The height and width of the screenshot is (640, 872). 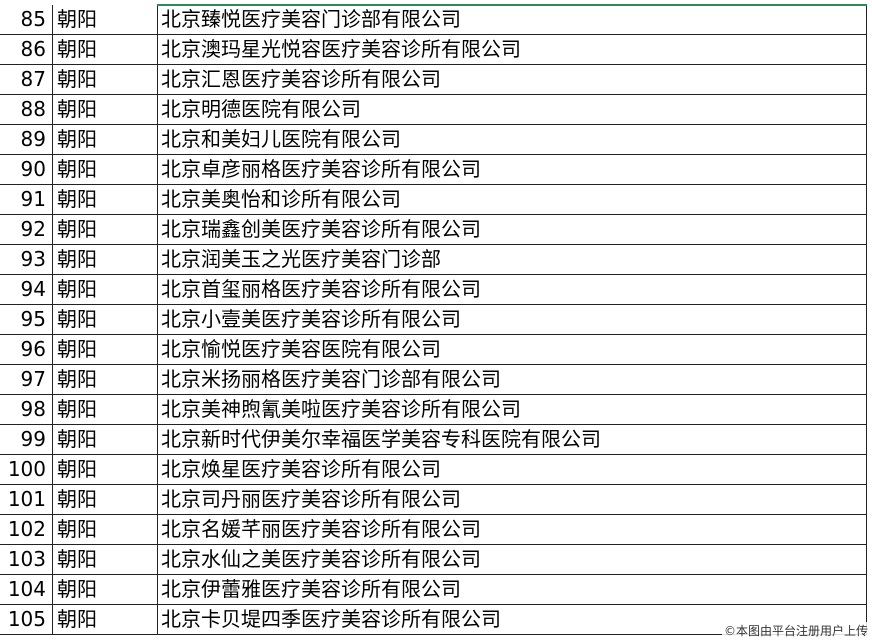 I want to click on row-number: 97, so click(x=26, y=380).